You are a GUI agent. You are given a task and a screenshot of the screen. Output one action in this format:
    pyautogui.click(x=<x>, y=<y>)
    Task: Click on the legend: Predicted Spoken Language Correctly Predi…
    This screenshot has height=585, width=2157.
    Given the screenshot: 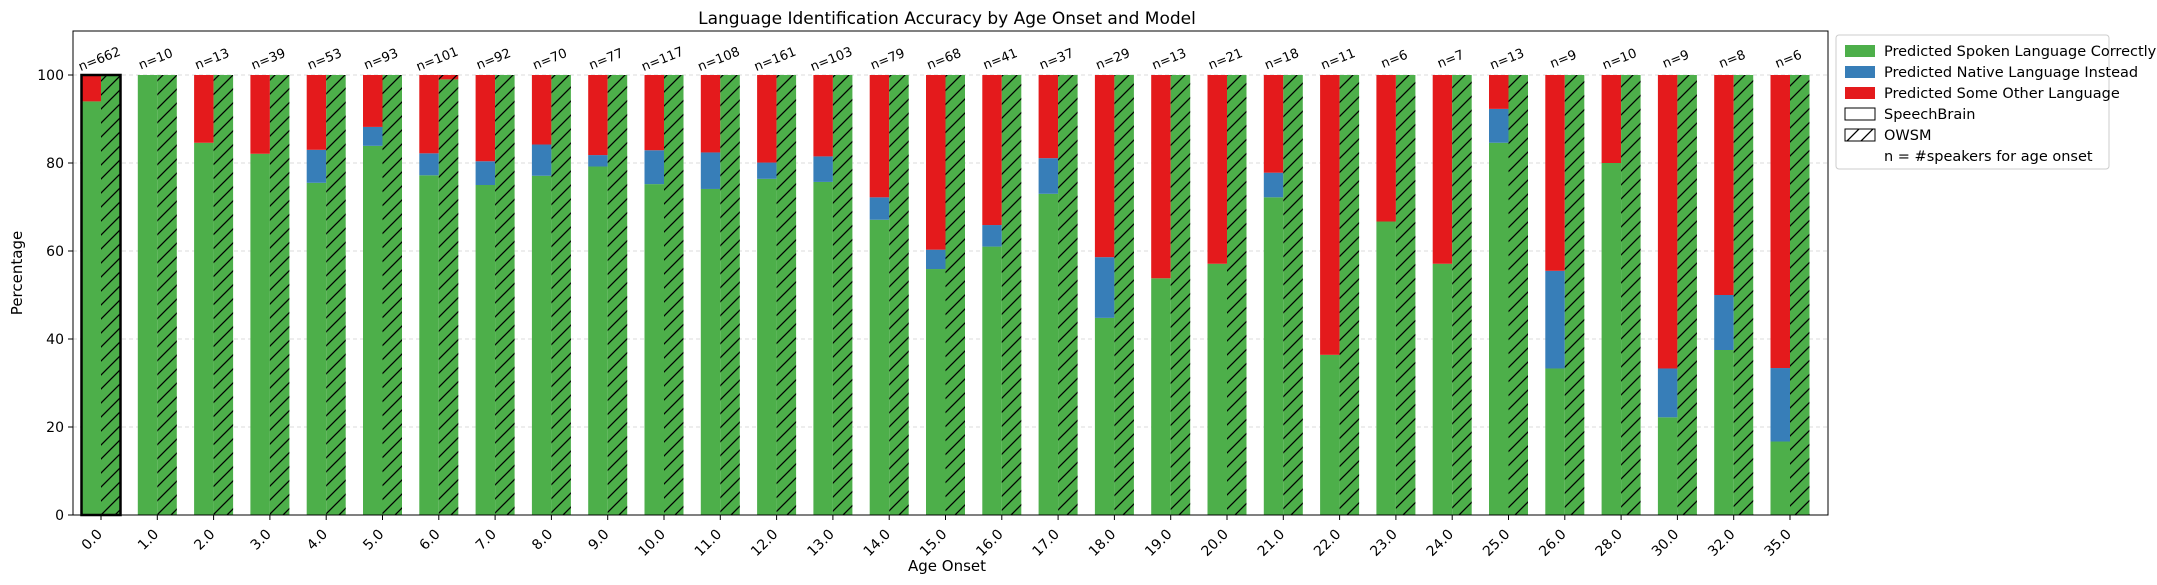 What is the action you would take?
    pyautogui.click(x=1996, y=102)
    